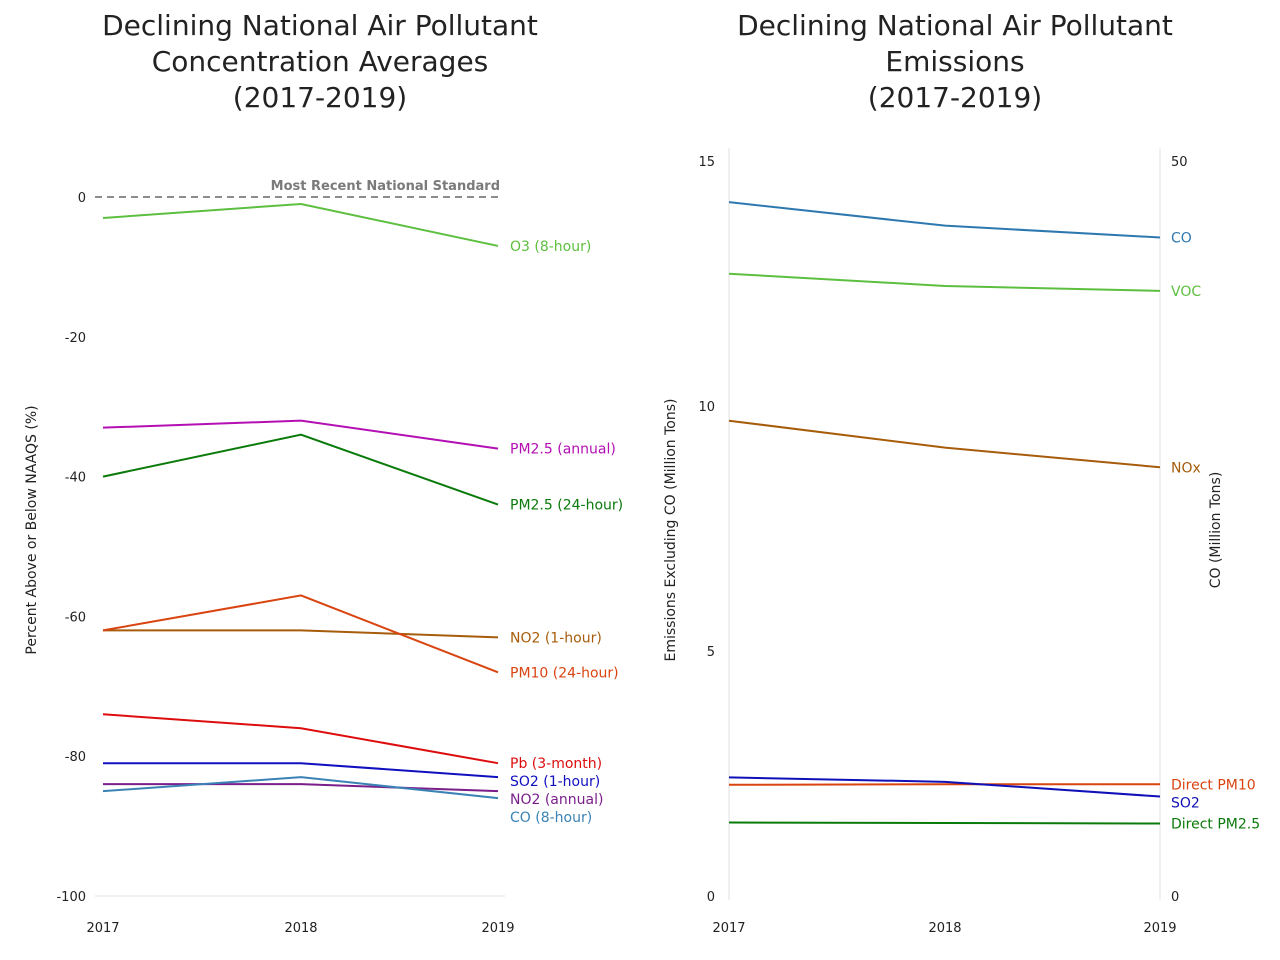 The image size is (1280, 960). What do you see at coordinates (556, 764) in the screenshot?
I see `series-label-pb-3-month: Pb (3-month)` at bounding box center [556, 764].